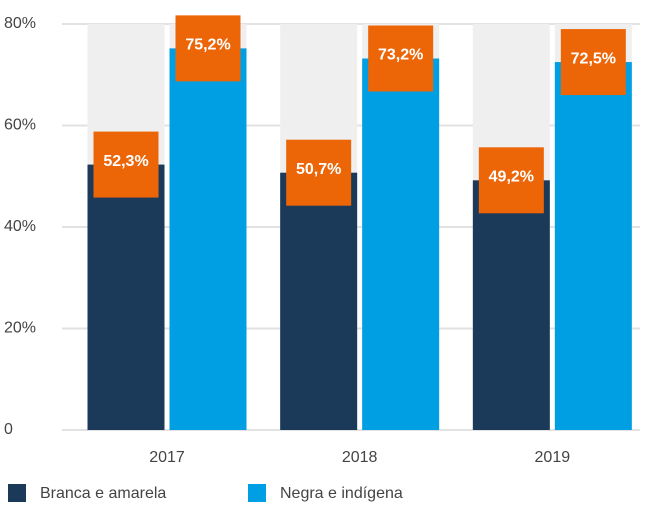 The image size is (651, 505). I want to click on value-label: 52,3%, so click(125, 161).